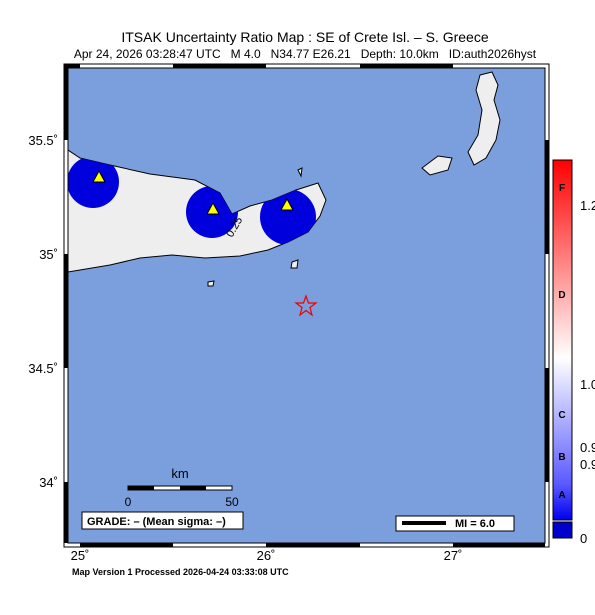  What do you see at coordinates (128, 502) in the screenshot?
I see `scale-start: 0` at bounding box center [128, 502].